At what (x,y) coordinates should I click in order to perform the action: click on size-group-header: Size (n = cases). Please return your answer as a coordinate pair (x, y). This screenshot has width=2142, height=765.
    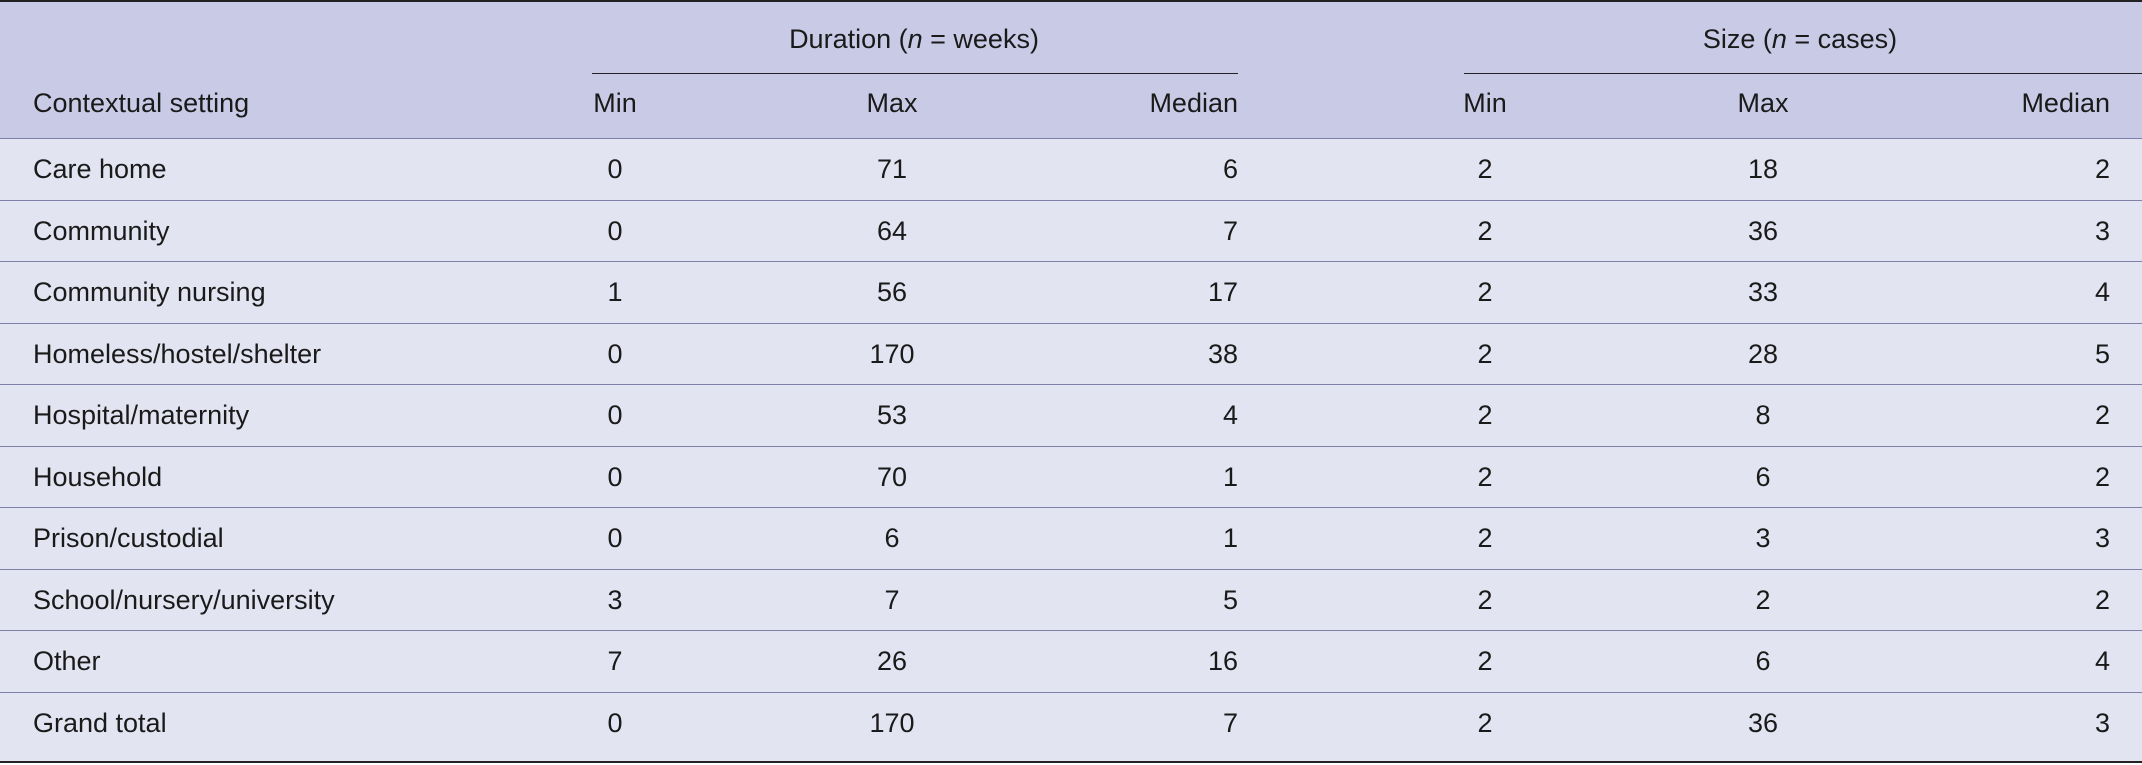
    Looking at the image, I should click on (1800, 39).